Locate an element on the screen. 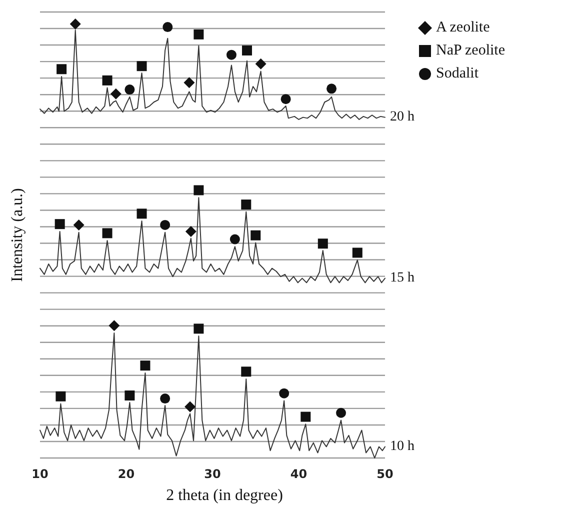 The width and height of the screenshot is (581, 509). x-tick-label: 10 is located at coordinates (40, 474).